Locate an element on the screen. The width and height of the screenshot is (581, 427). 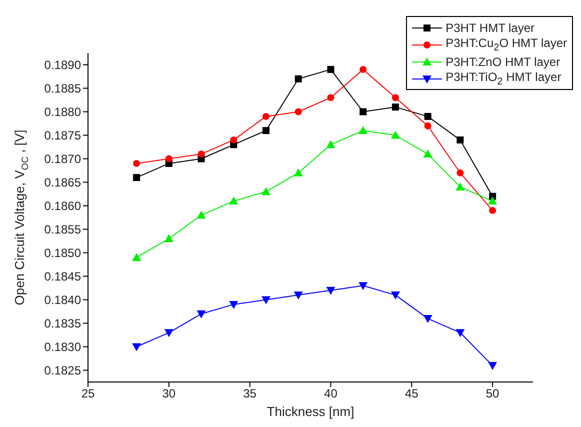
legend-label: P3HT HMT layer is located at coordinates (490, 27).